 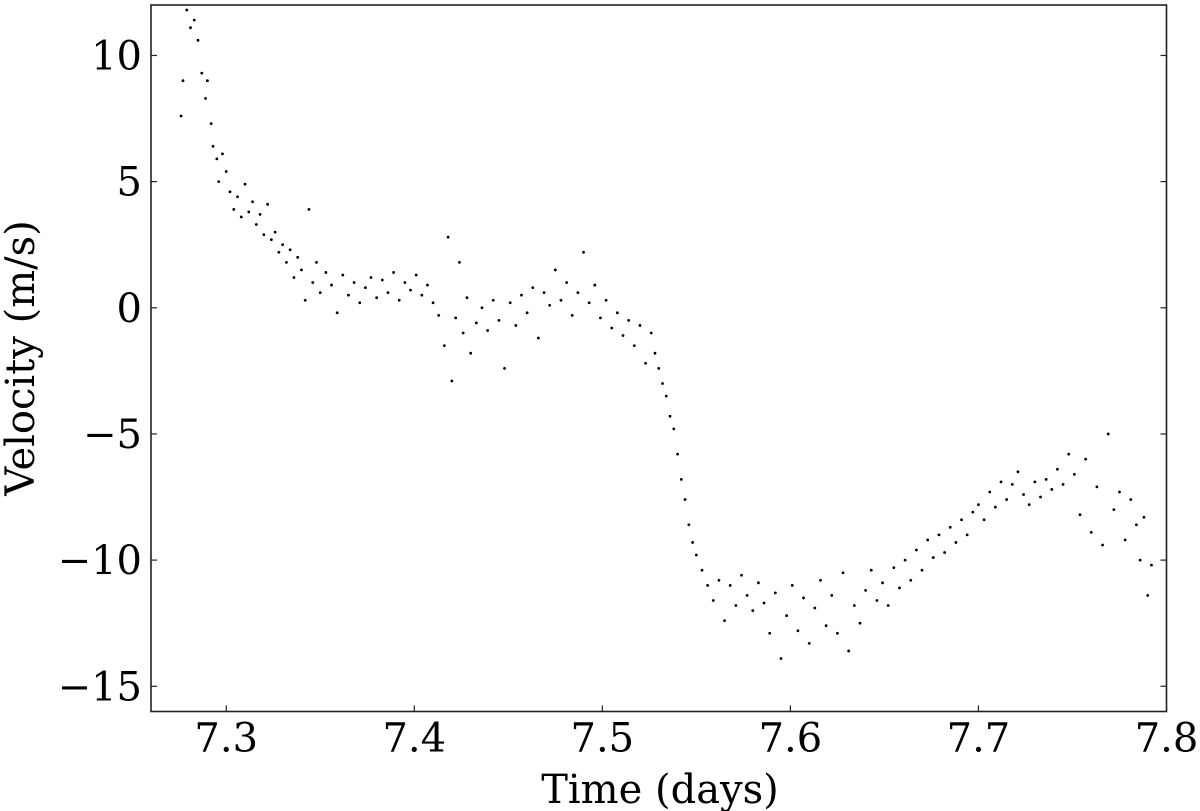 What do you see at coordinates (129, 183) in the screenshot?
I see `y-tick-label: 5` at bounding box center [129, 183].